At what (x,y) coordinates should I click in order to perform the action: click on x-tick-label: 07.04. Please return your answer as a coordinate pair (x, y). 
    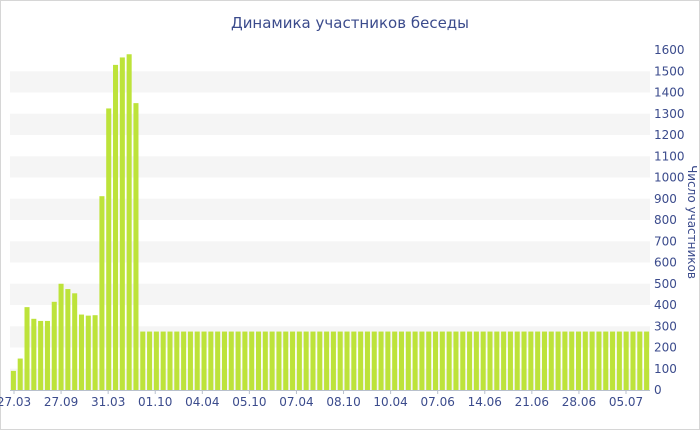
    Looking at the image, I should click on (296, 402).